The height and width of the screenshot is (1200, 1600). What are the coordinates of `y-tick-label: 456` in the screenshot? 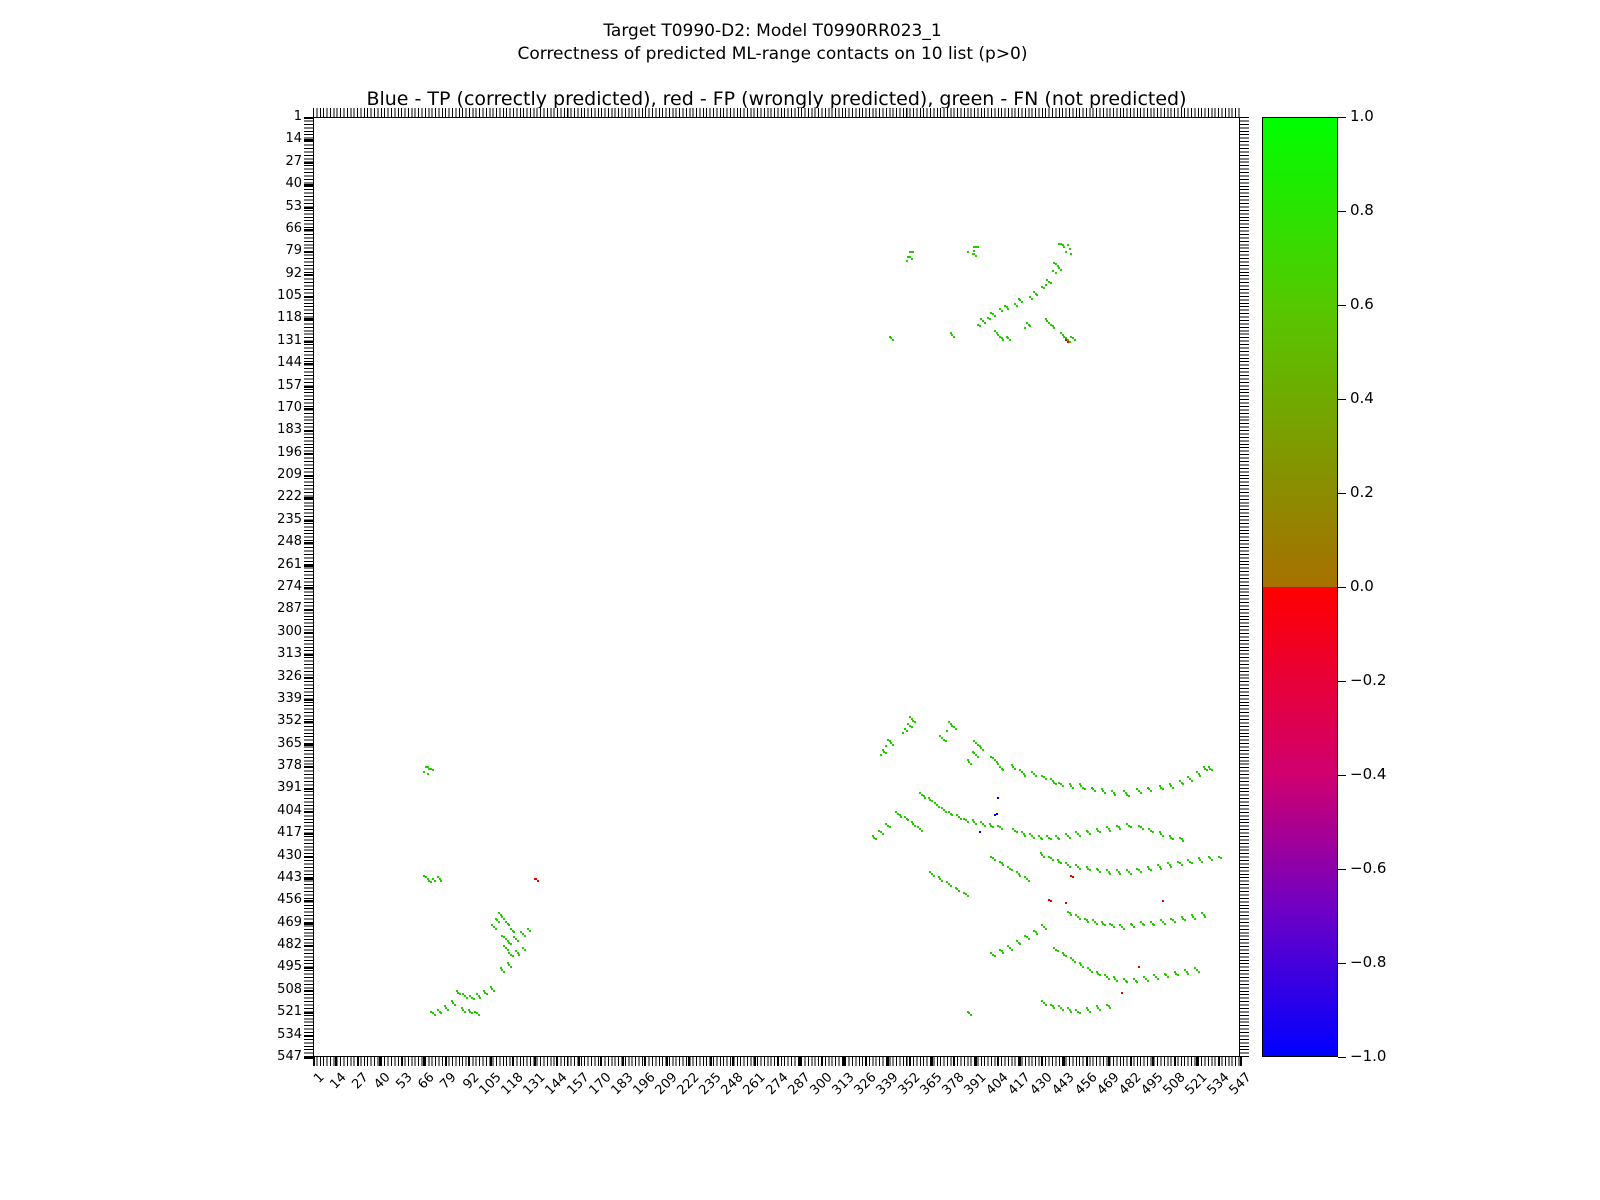 It's located at (289, 900).